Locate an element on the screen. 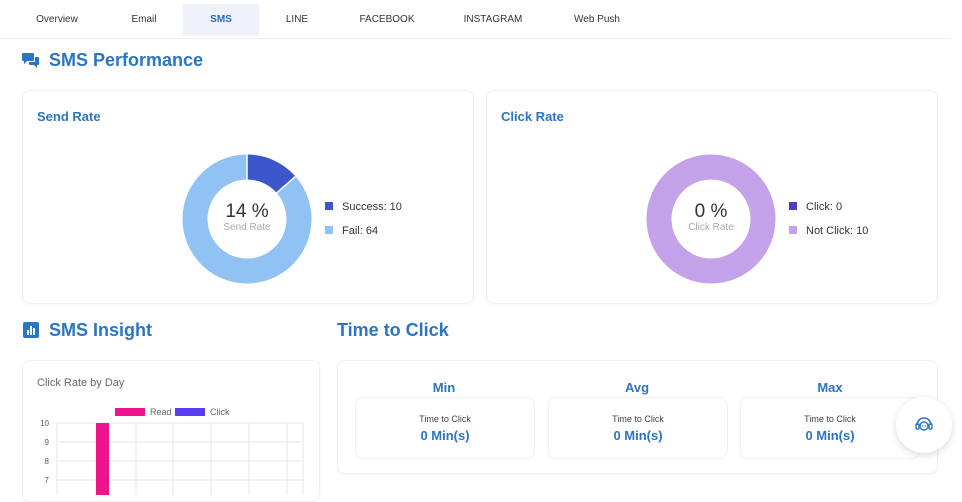 This screenshot has width=962, height=502. send-rate-center: 14 % Send Rate is located at coordinates (247, 218).